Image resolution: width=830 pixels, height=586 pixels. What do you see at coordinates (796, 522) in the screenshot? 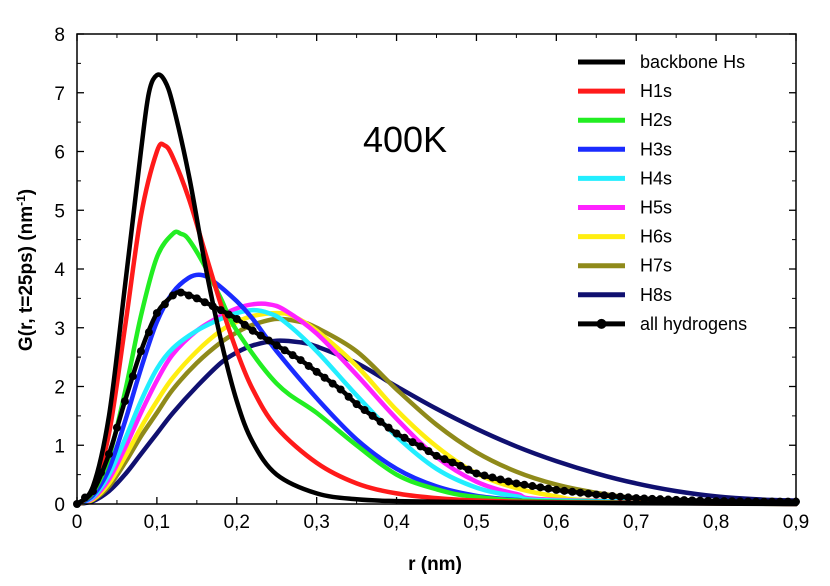
I see `x-tick-label: 0,9` at bounding box center [796, 522].